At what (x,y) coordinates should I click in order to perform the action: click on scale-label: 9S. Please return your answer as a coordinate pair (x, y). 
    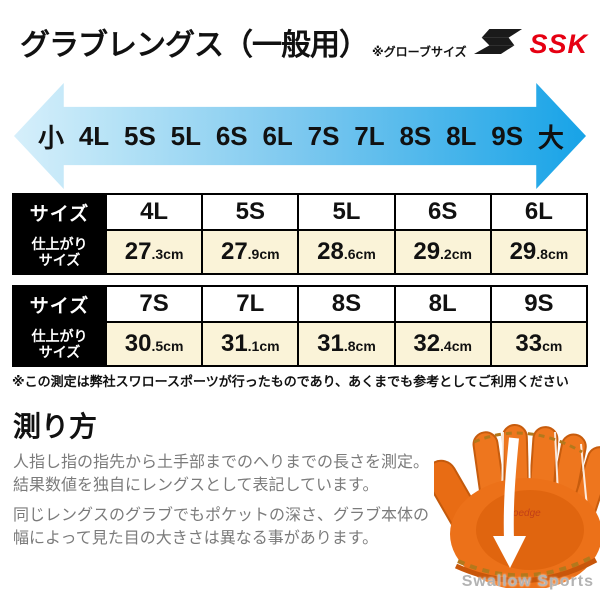
    Looking at the image, I should click on (507, 135).